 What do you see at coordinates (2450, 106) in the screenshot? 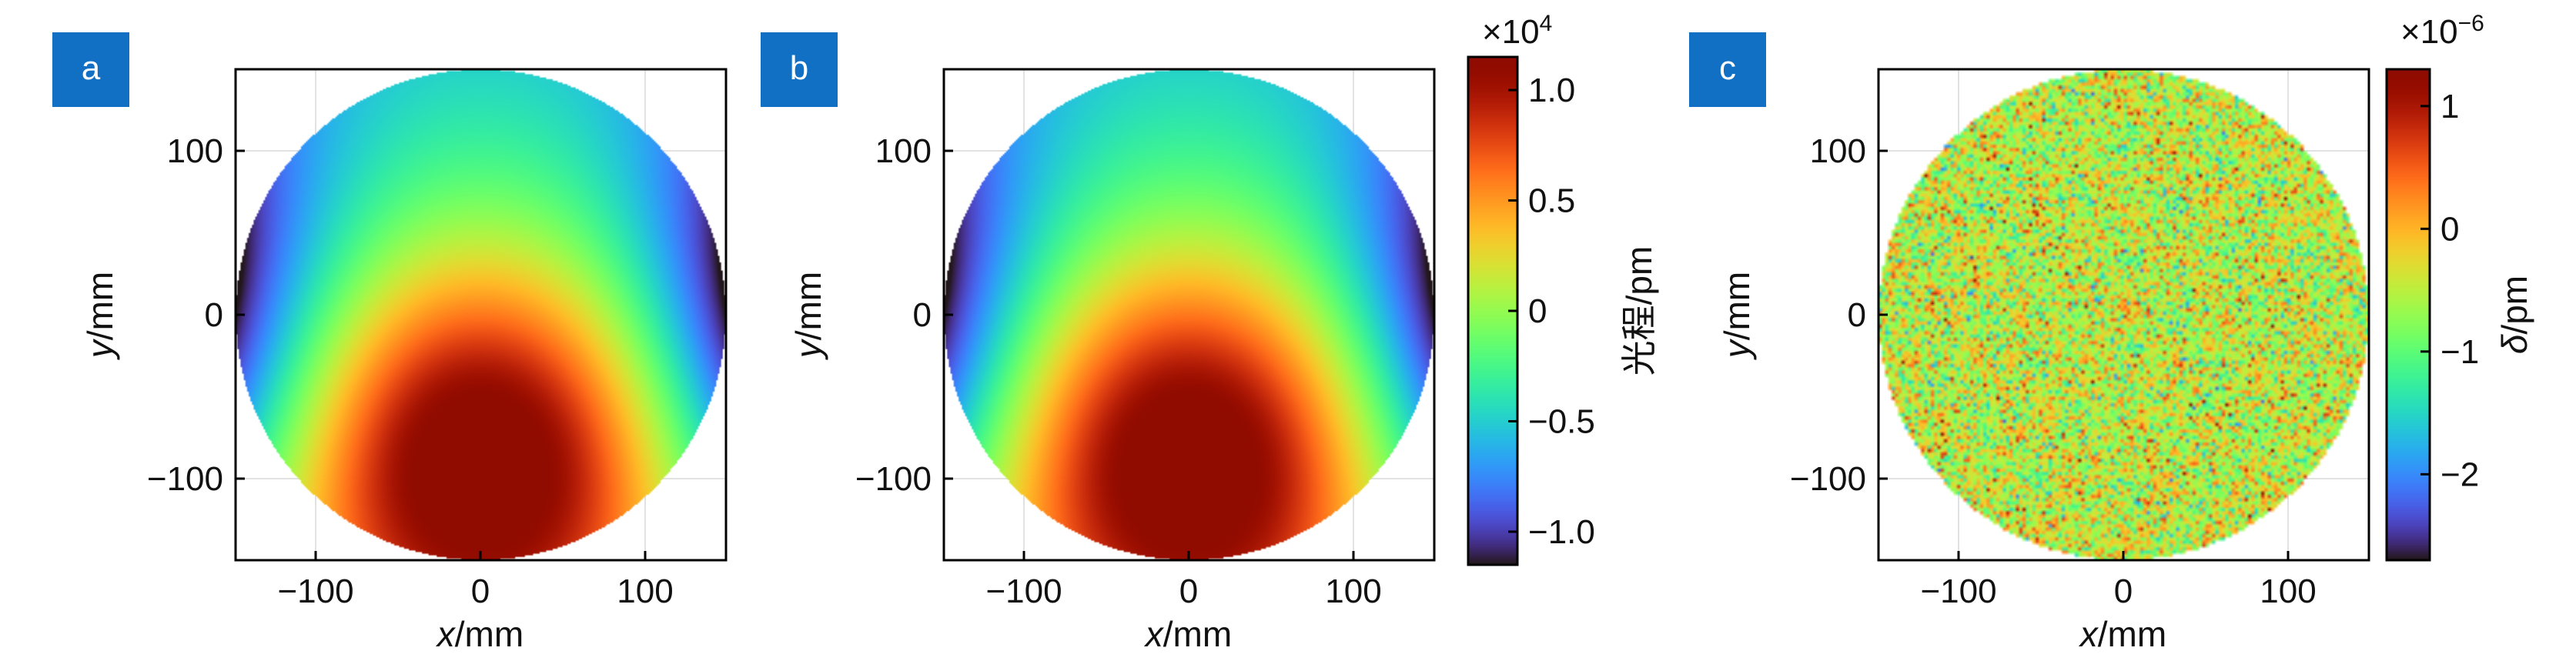
I see `colorbar-c-tick-label-0: 1` at bounding box center [2450, 106].